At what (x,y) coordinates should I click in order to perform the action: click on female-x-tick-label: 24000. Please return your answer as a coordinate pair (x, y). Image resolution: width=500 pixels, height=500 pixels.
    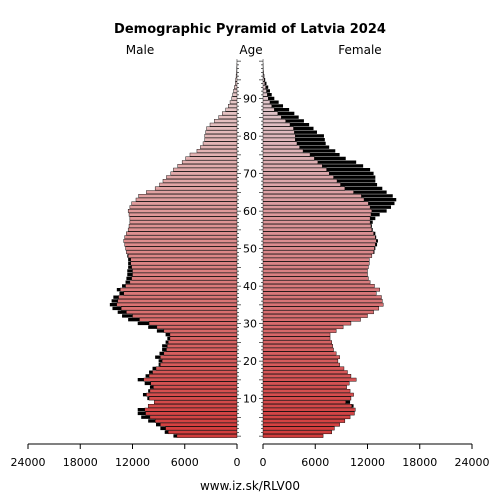
    Looking at the image, I should click on (472, 462).